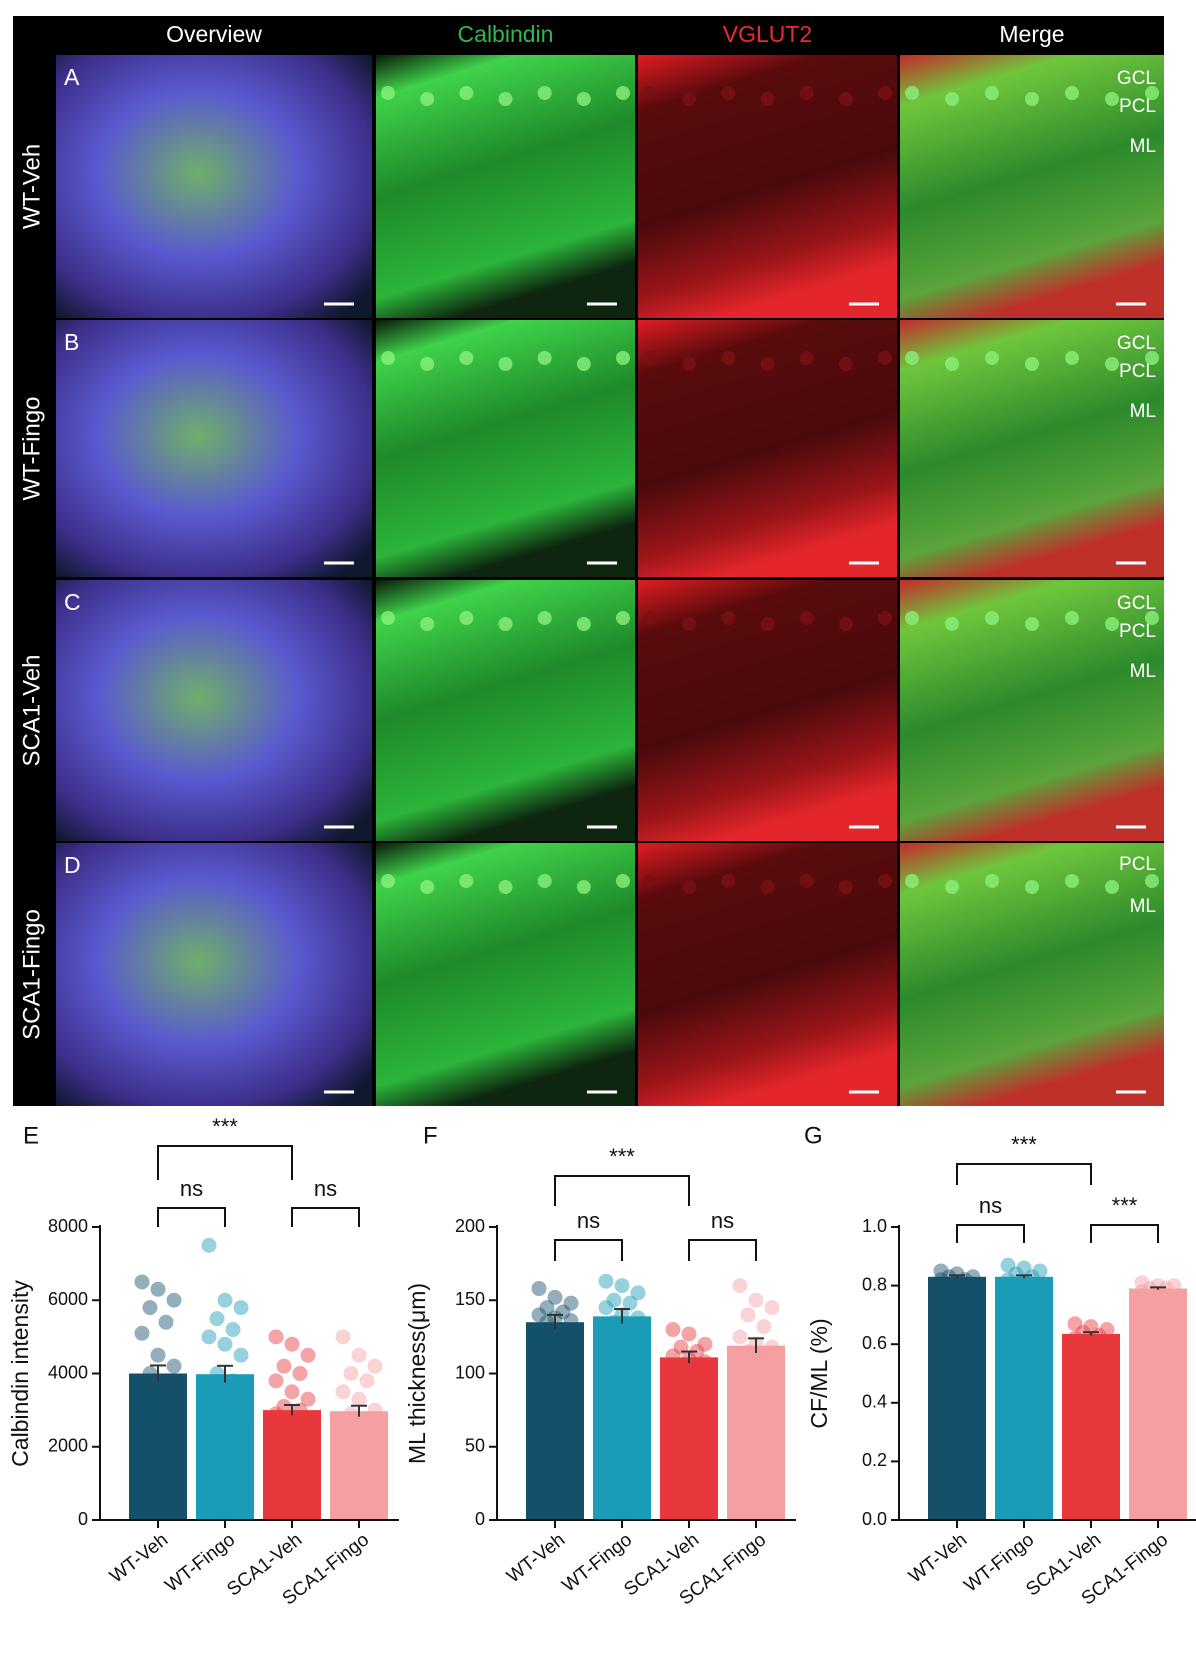 This screenshot has height=1661, width=1196. Describe the element at coordinates (31, 974) in the screenshot. I see `row-label: SCA1-Fingo` at that location.